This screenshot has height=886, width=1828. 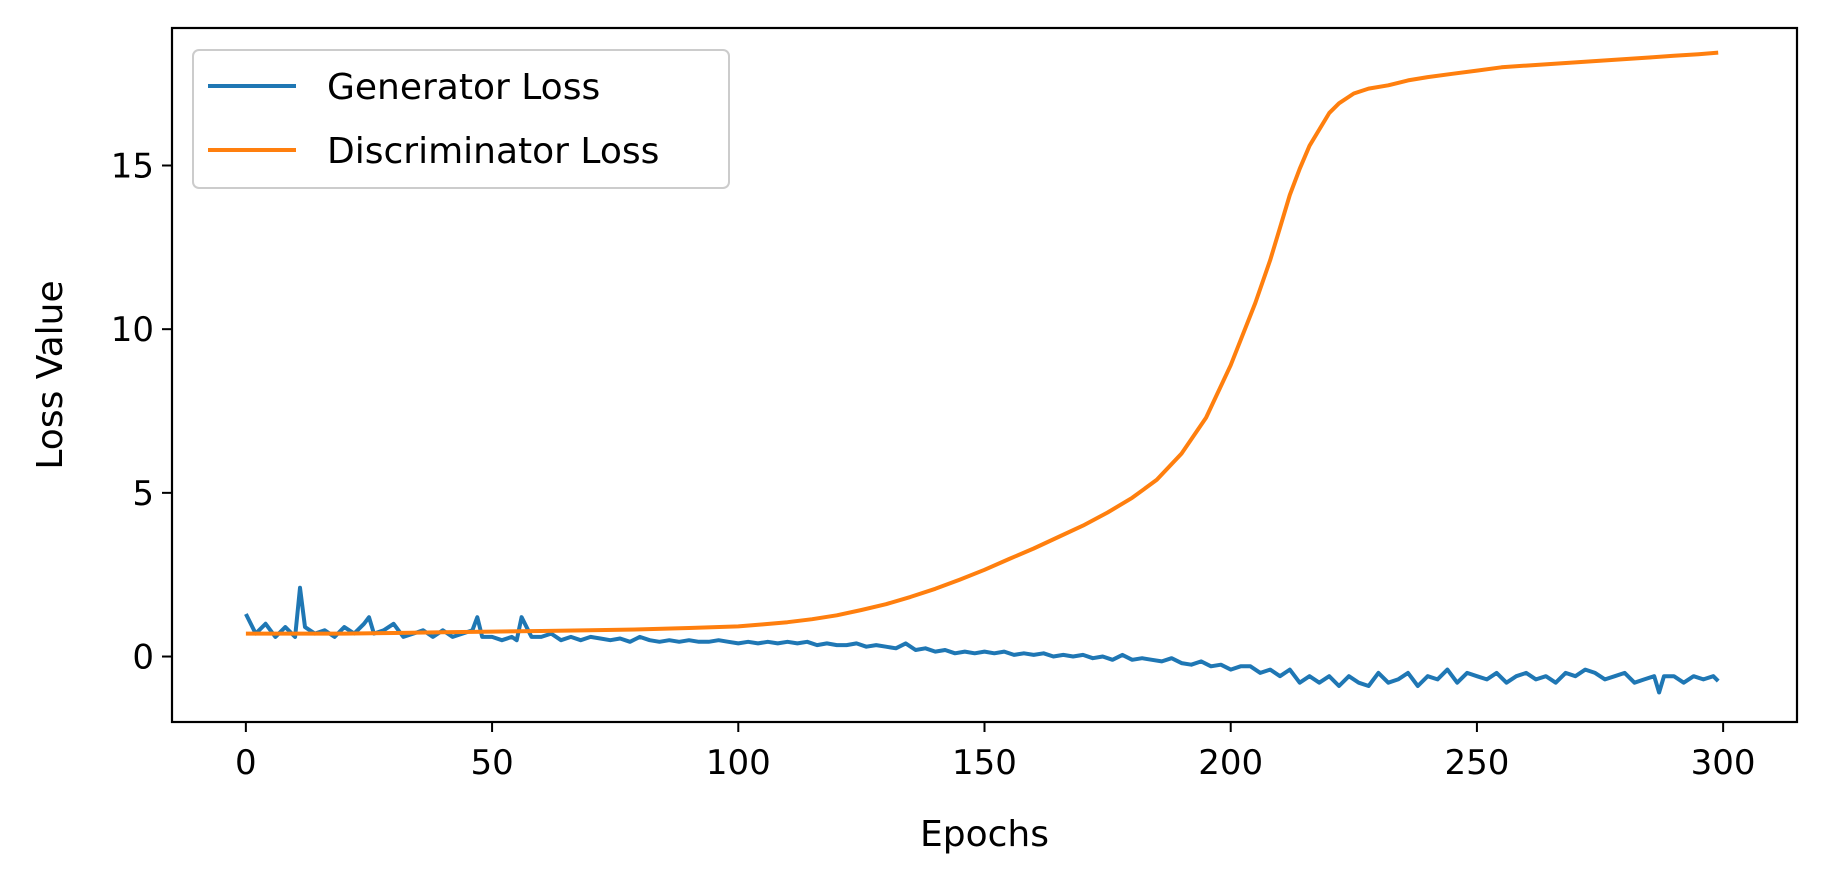 I want to click on legend: Generator Loss Discriminator Loss, so click(x=461, y=119).